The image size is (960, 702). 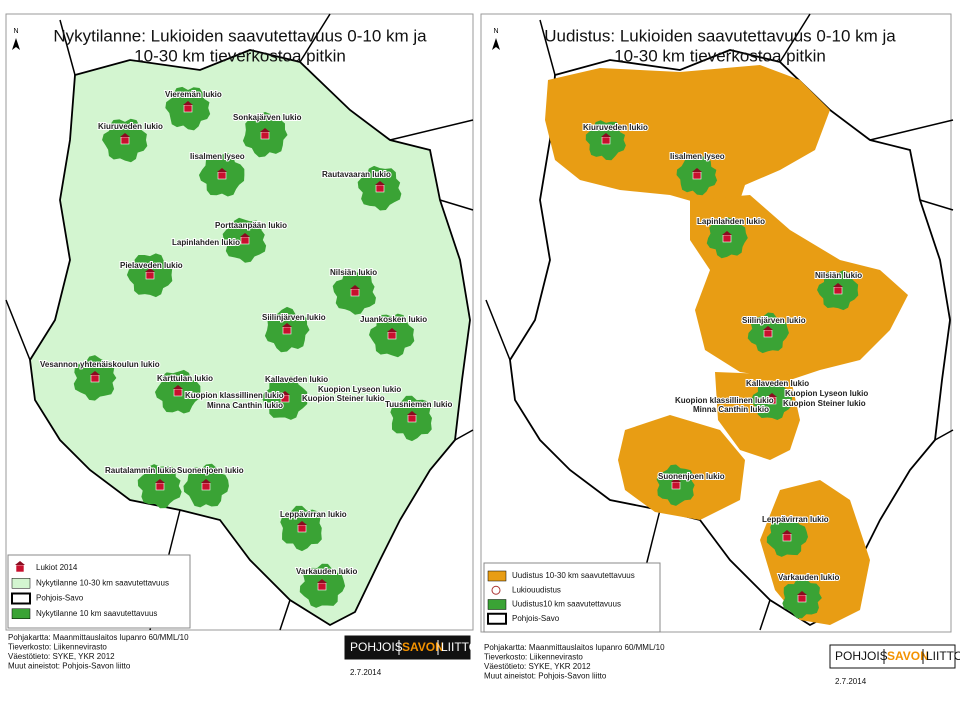 I want to click on legend-label: Nykytilanne 10 km saavutettavuus, so click(x=96, y=613).